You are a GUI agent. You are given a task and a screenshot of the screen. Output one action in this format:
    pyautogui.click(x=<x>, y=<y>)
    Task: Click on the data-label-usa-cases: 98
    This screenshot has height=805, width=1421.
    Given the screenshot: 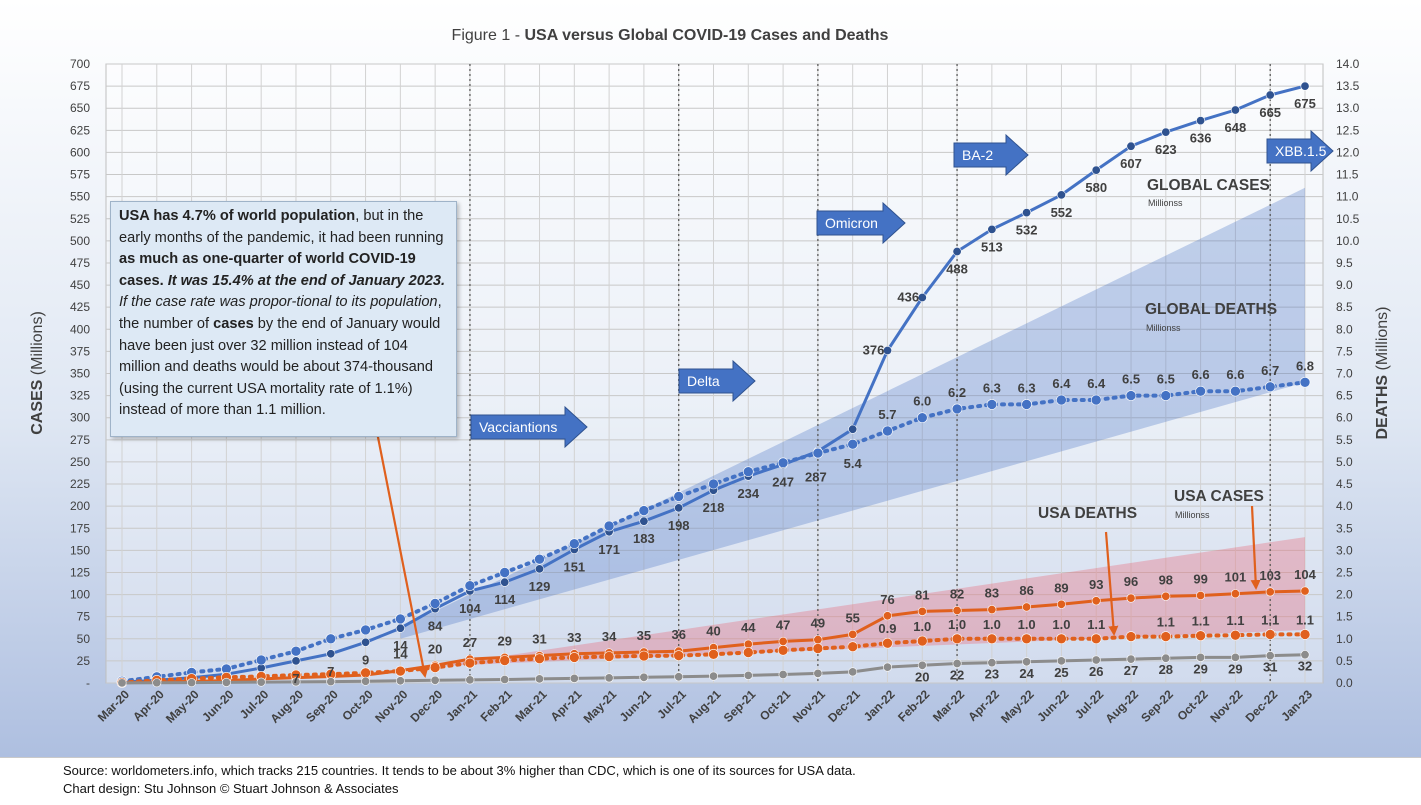 What is the action you would take?
    pyautogui.click(x=1166, y=579)
    